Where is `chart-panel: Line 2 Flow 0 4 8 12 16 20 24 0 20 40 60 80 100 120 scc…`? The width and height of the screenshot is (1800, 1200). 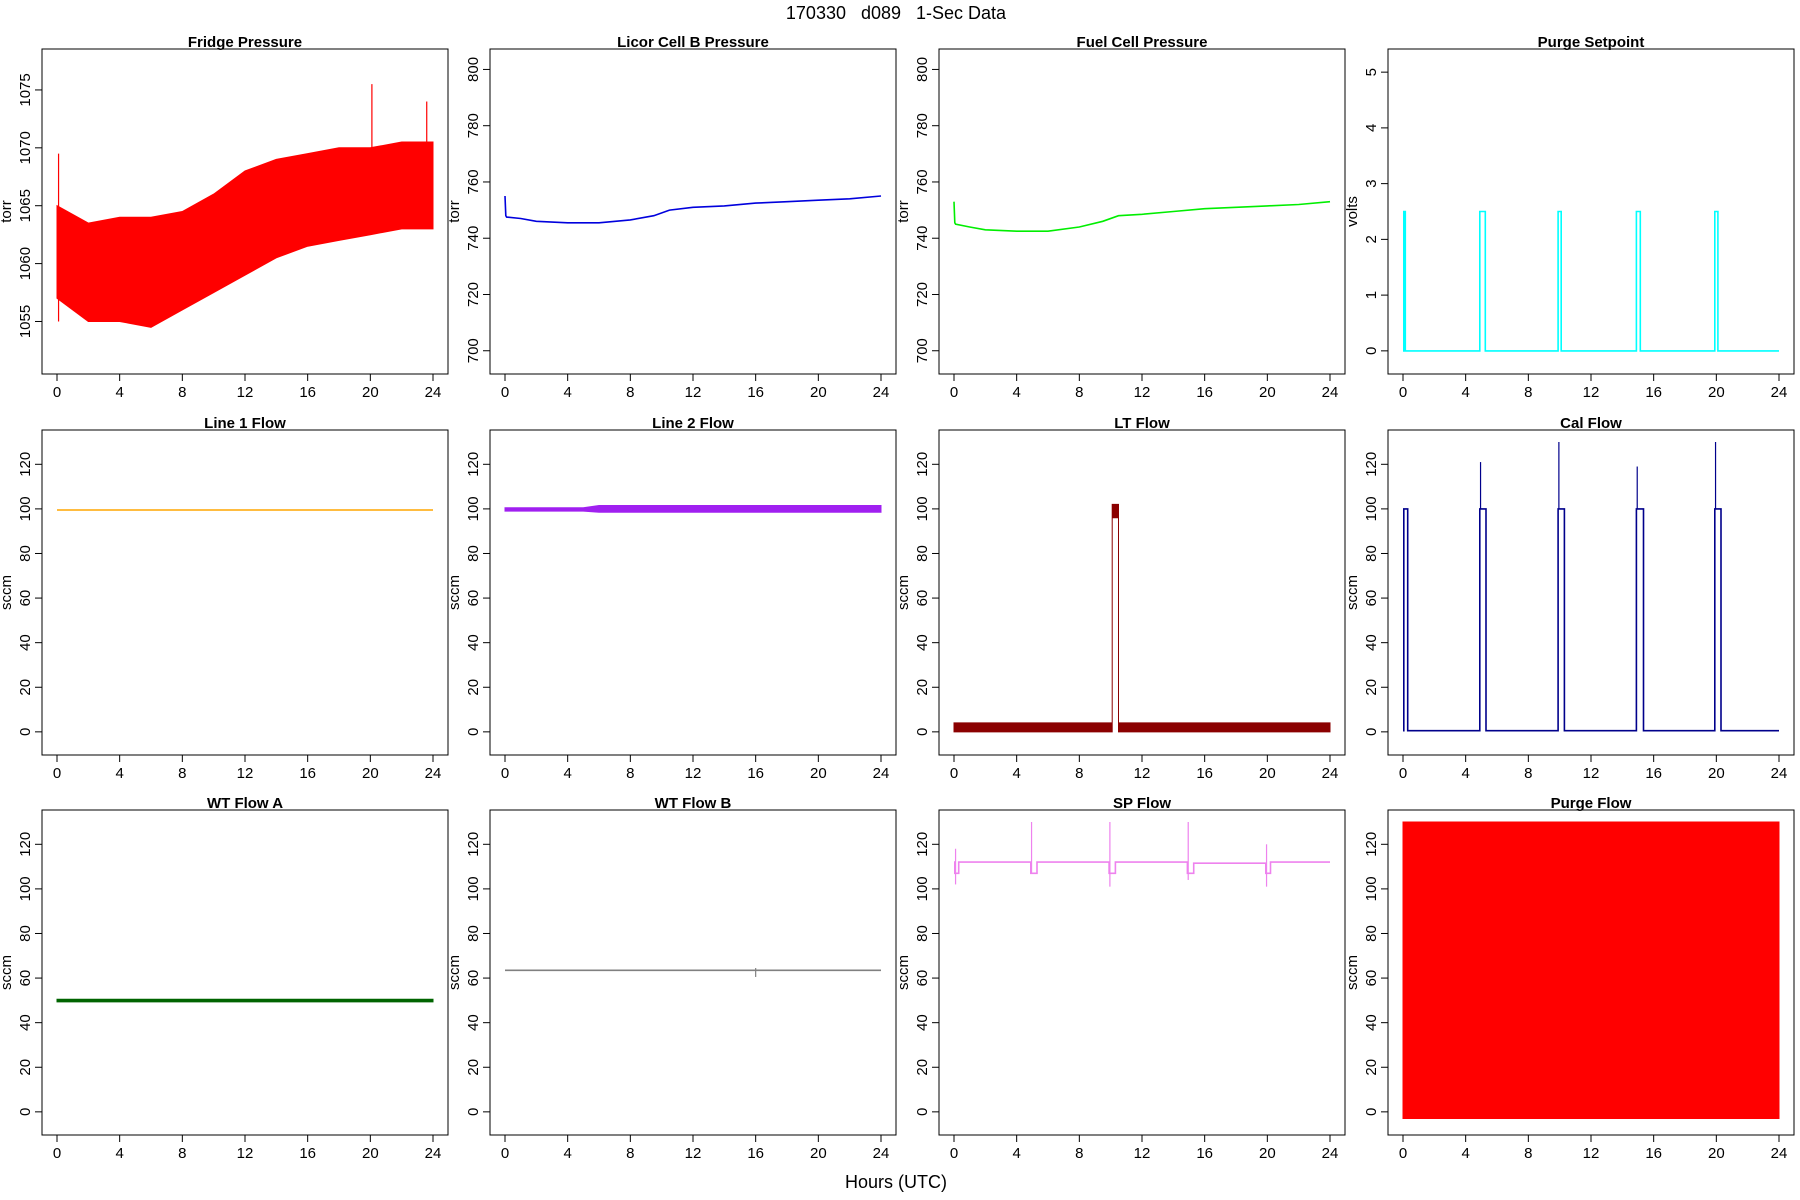
chart-panel: Line 2 Flow 0 4 8 12 16 20 24 0 20 40 60 80 100 120 scc… is located at coordinates (671, 598).